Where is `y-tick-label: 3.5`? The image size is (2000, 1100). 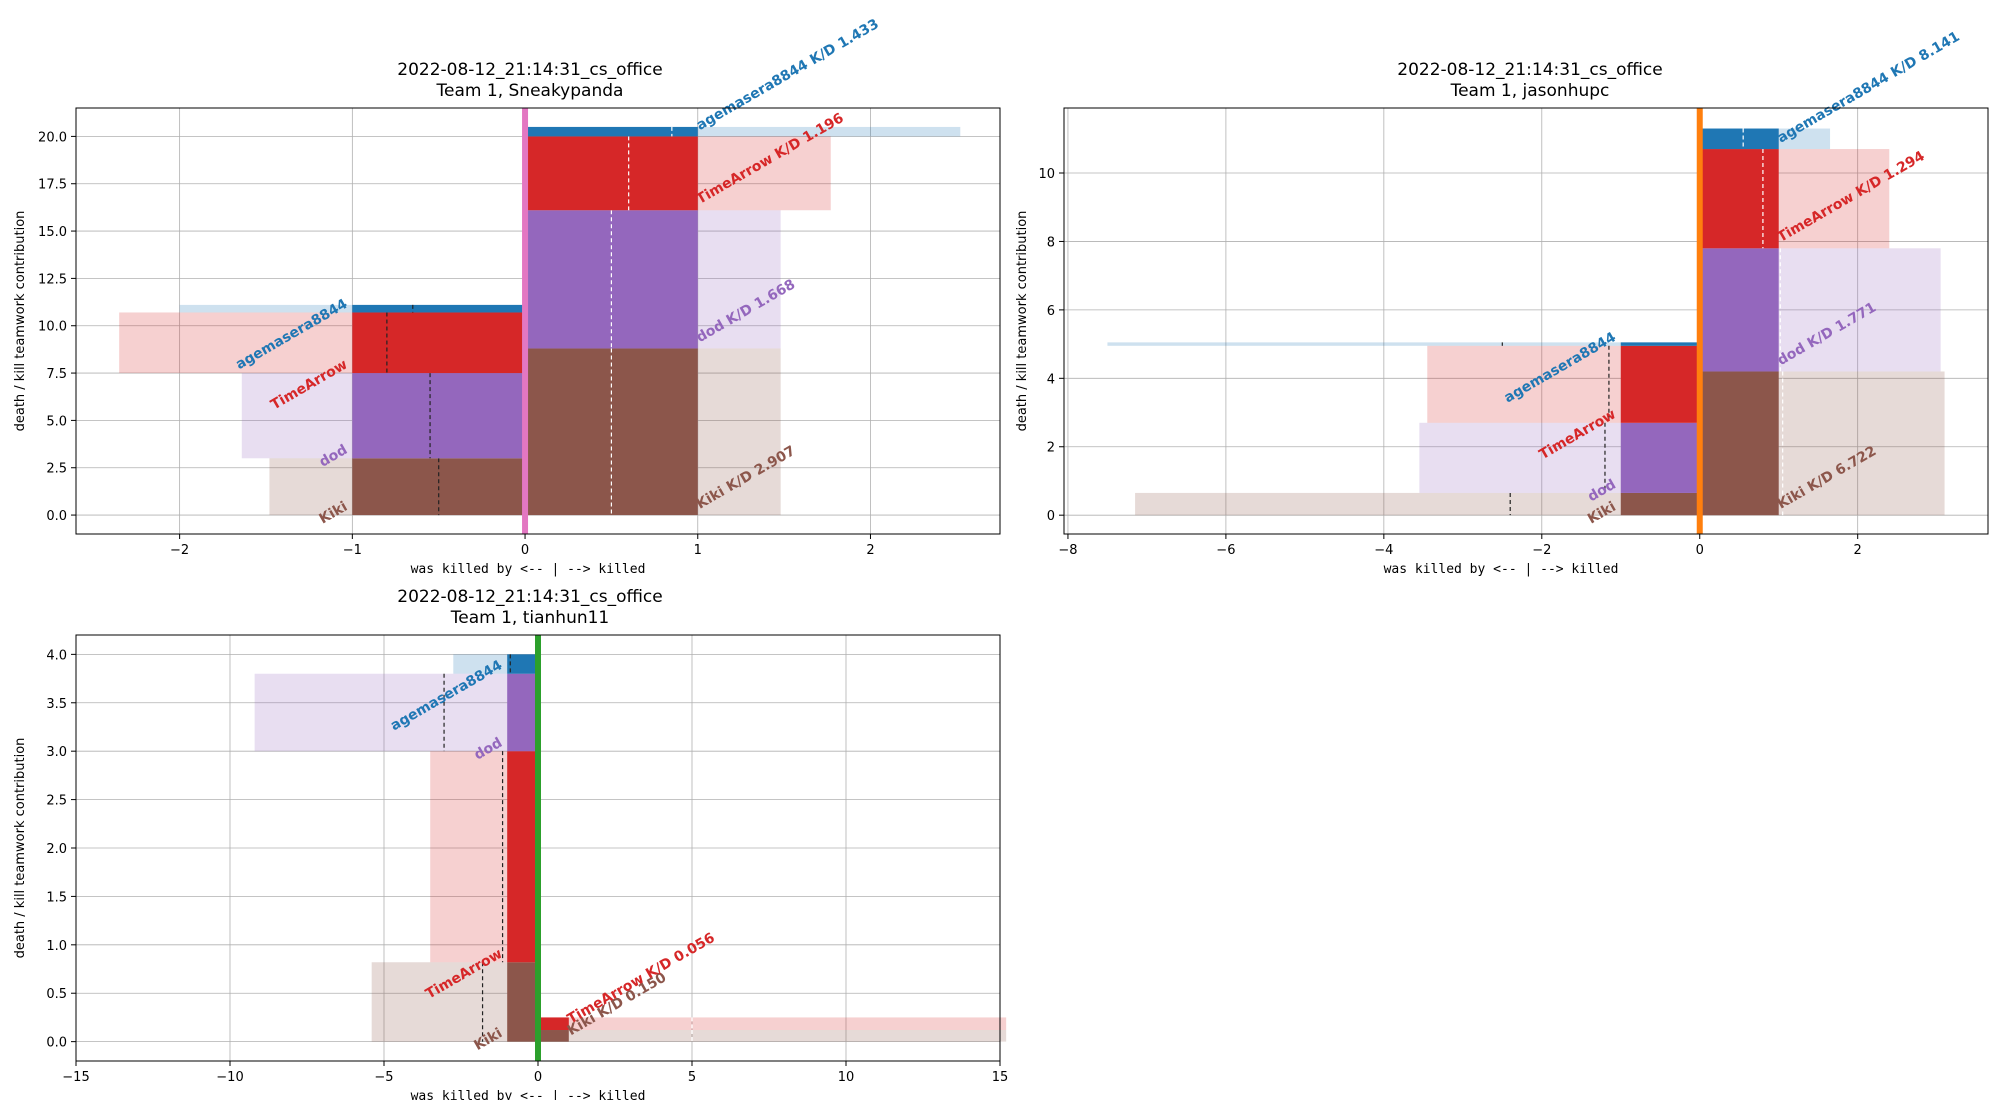 y-tick-label: 3.5 is located at coordinates (56, 704).